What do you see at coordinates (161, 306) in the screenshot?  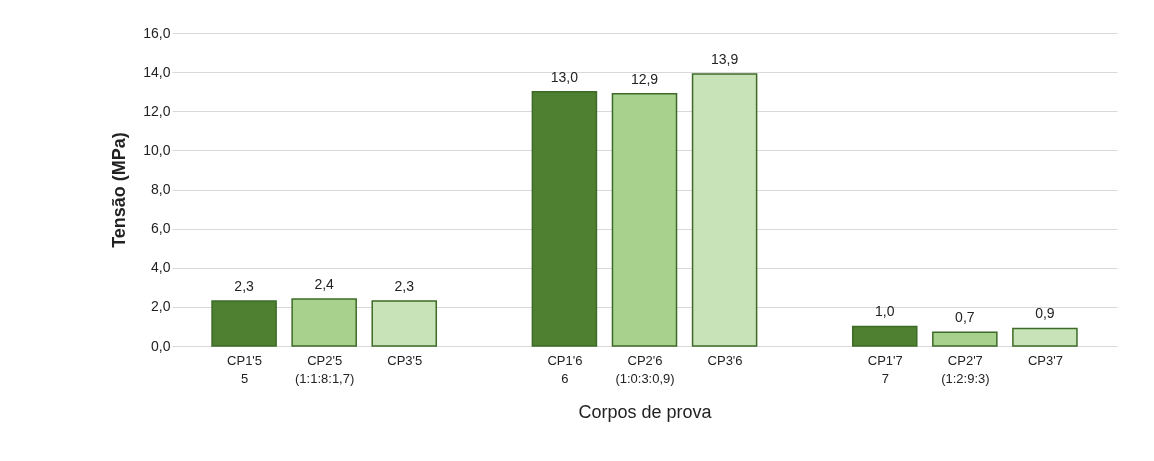 I see `y-tick-label: 2,0` at bounding box center [161, 306].